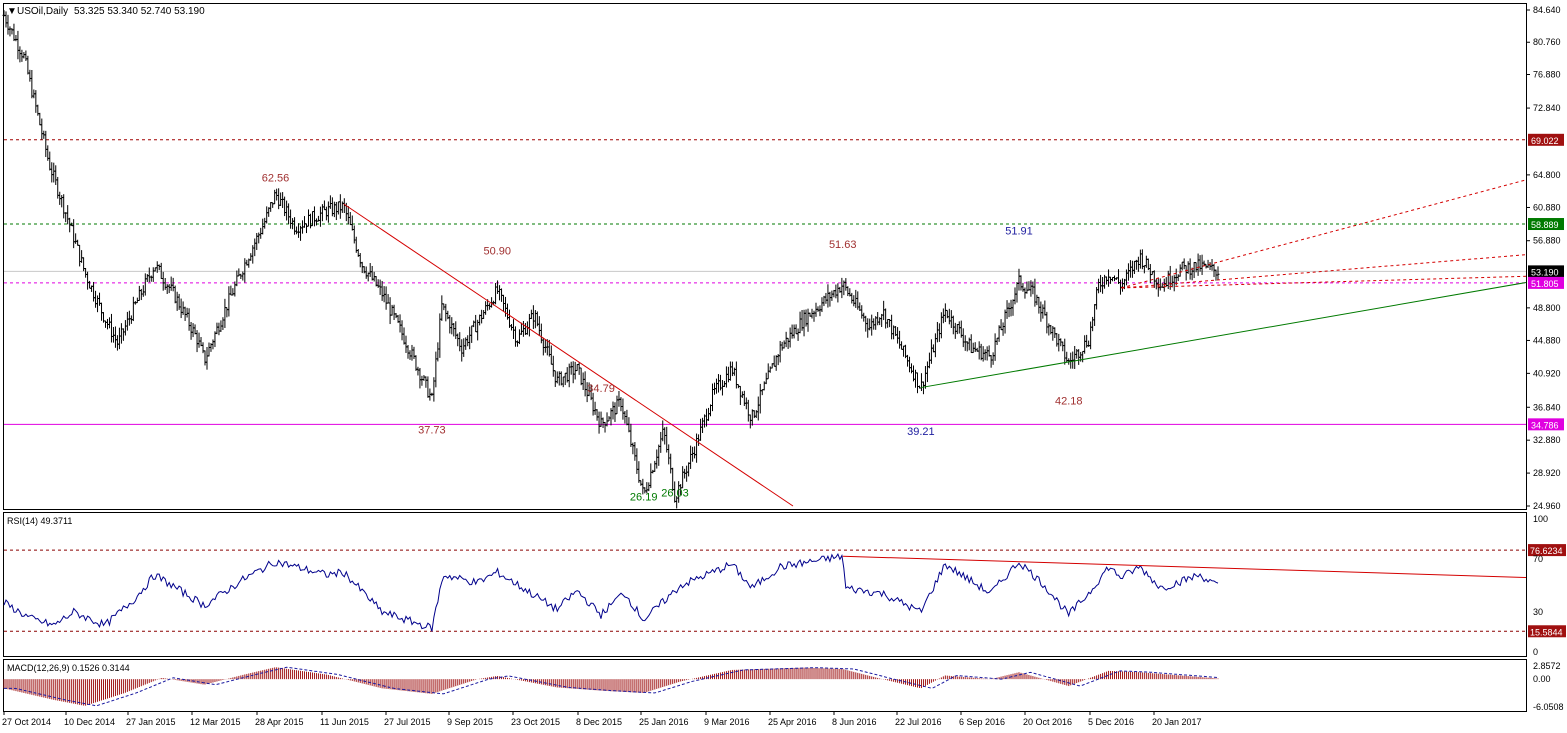 This screenshot has width=1567, height=733. I want to click on swing-annotation: 42.18, so click(1069, 401).